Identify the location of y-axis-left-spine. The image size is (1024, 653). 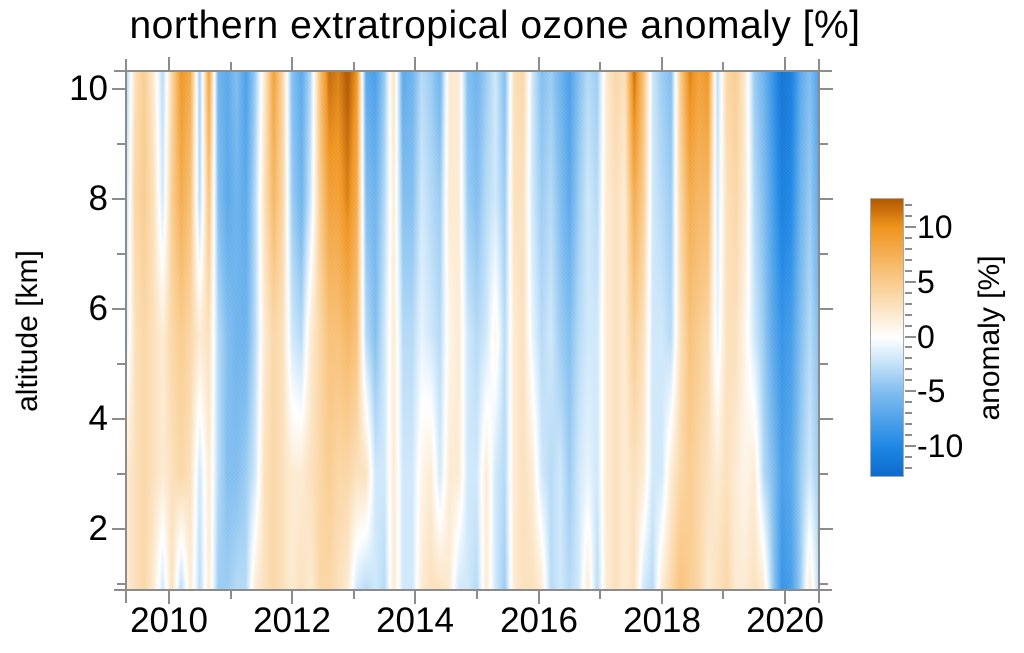
(126, 331).